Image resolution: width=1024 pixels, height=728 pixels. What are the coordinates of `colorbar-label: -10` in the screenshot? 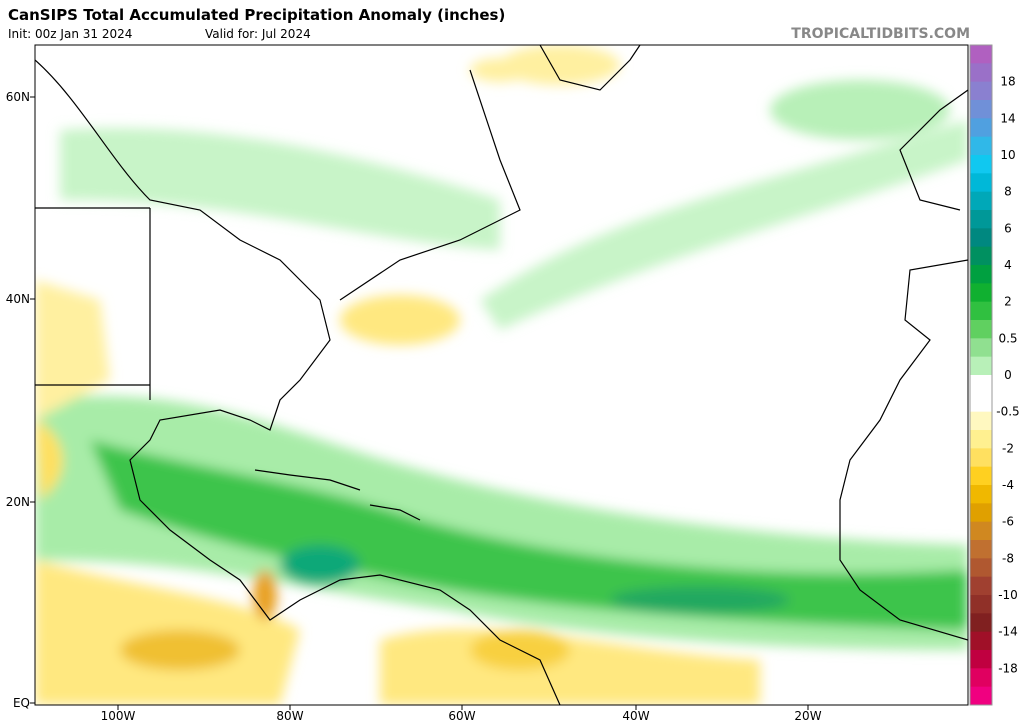 It's located at (1008, 595).